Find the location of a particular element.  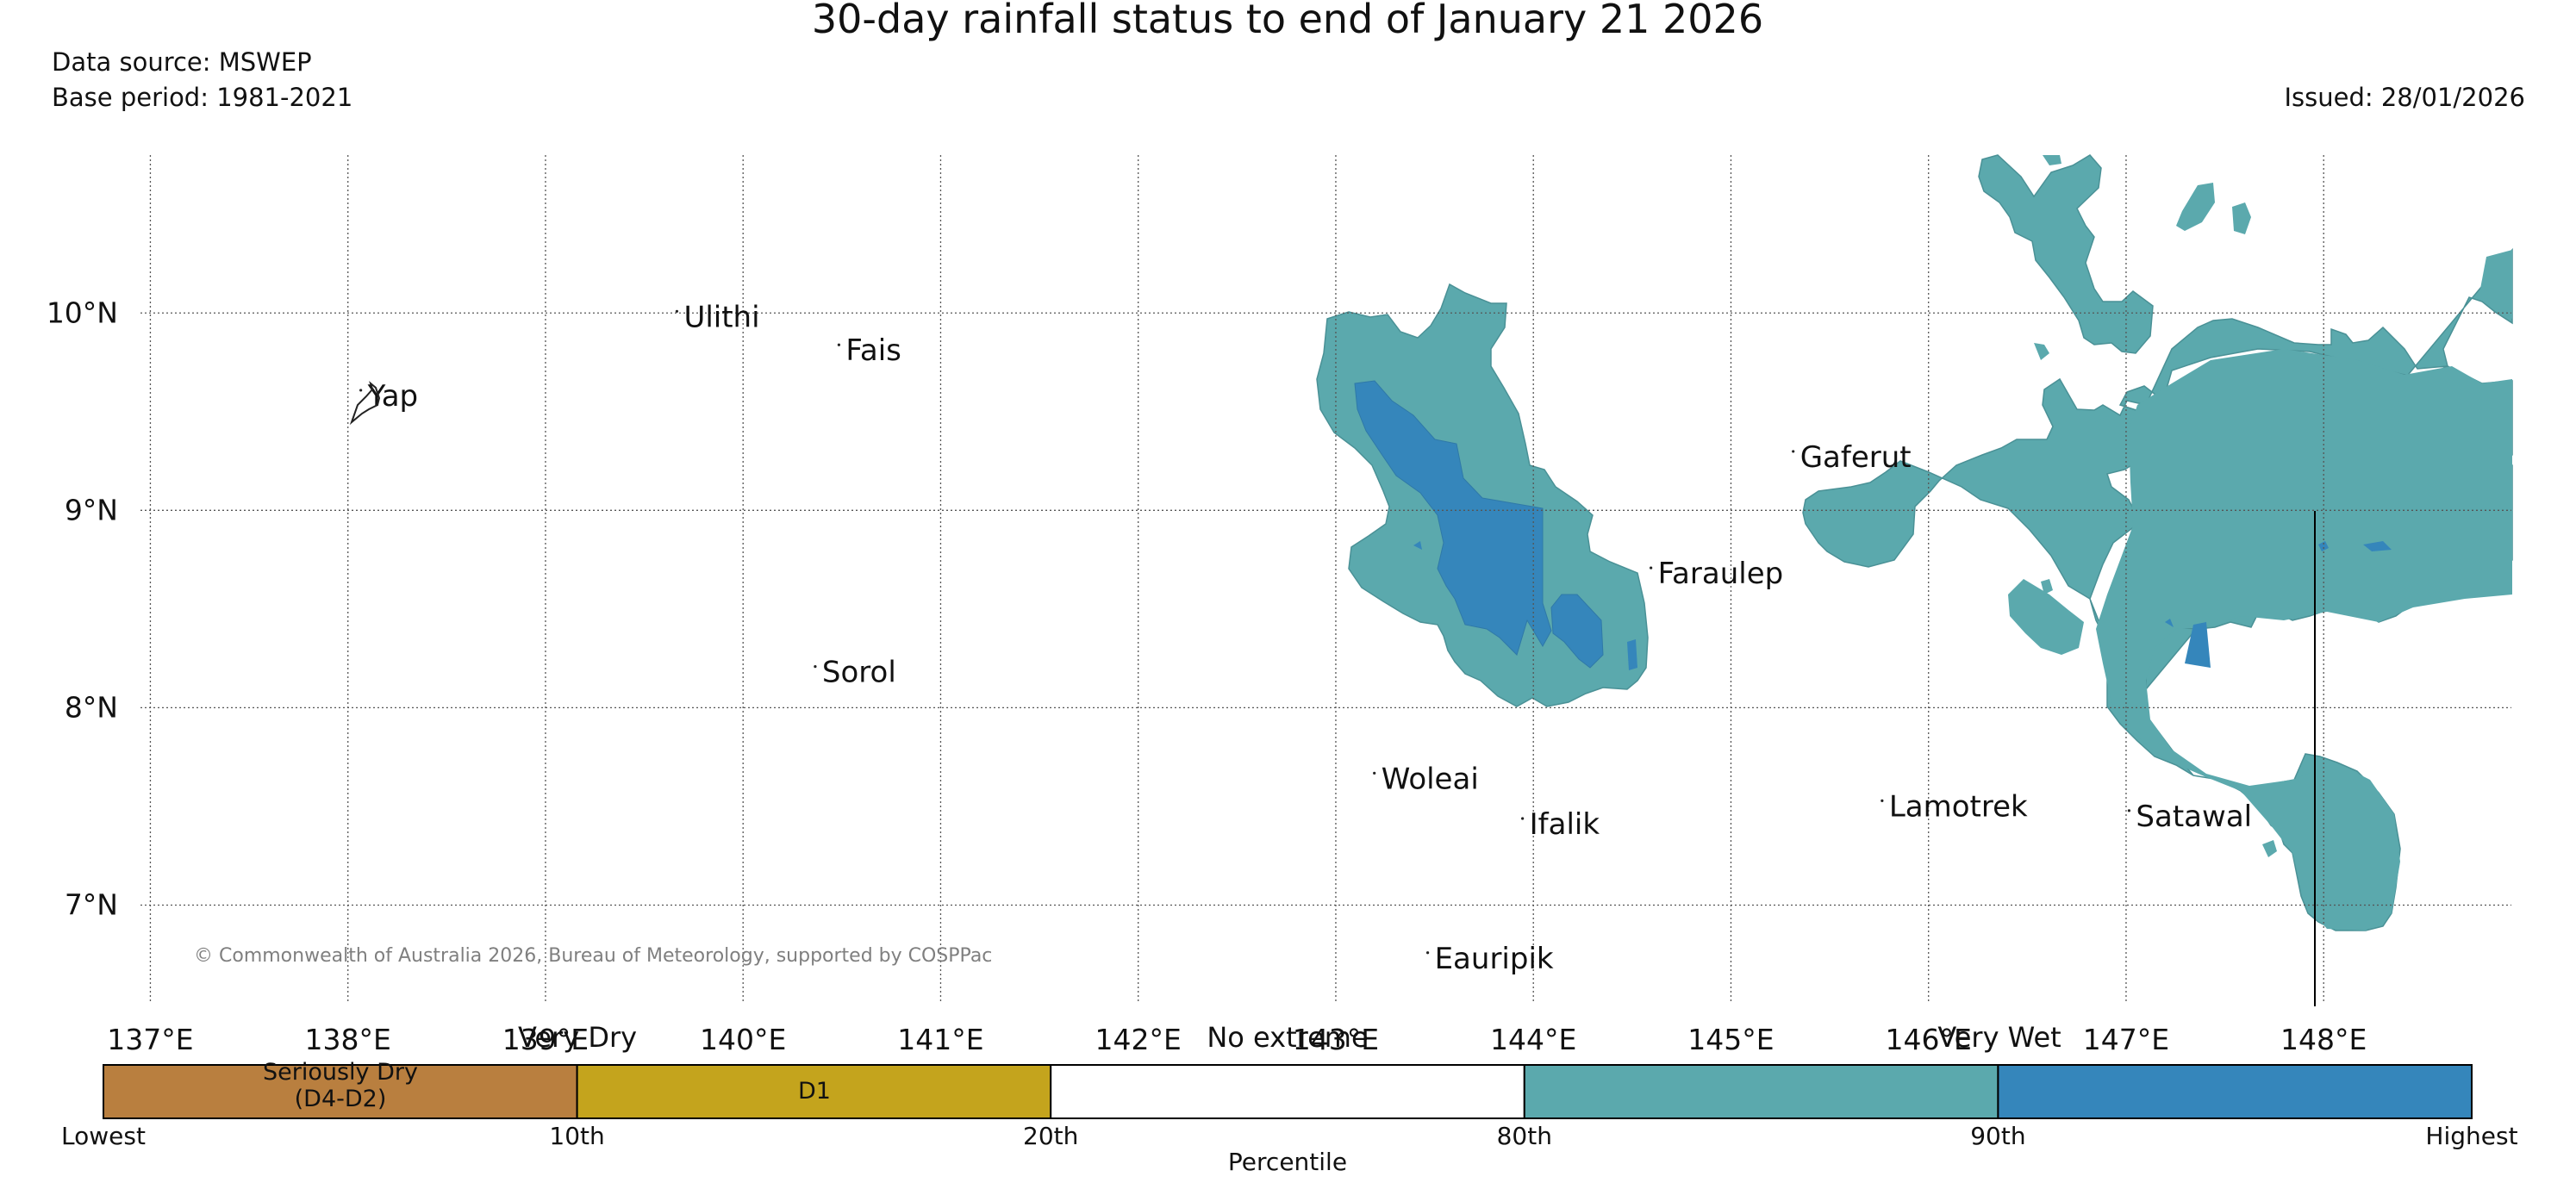

lat-tick-label: 7°N is located at coordinates (91, 904).